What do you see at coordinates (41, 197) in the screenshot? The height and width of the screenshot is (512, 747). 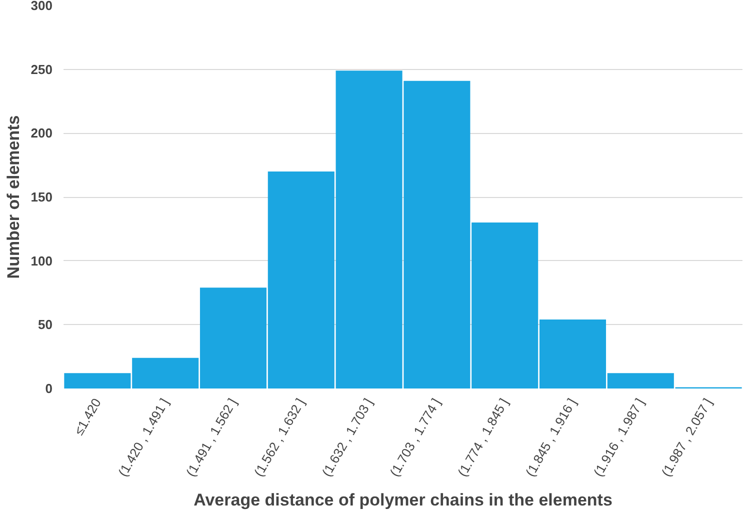 I see `y-tick-label: 150` at bounding box center [41, 197].